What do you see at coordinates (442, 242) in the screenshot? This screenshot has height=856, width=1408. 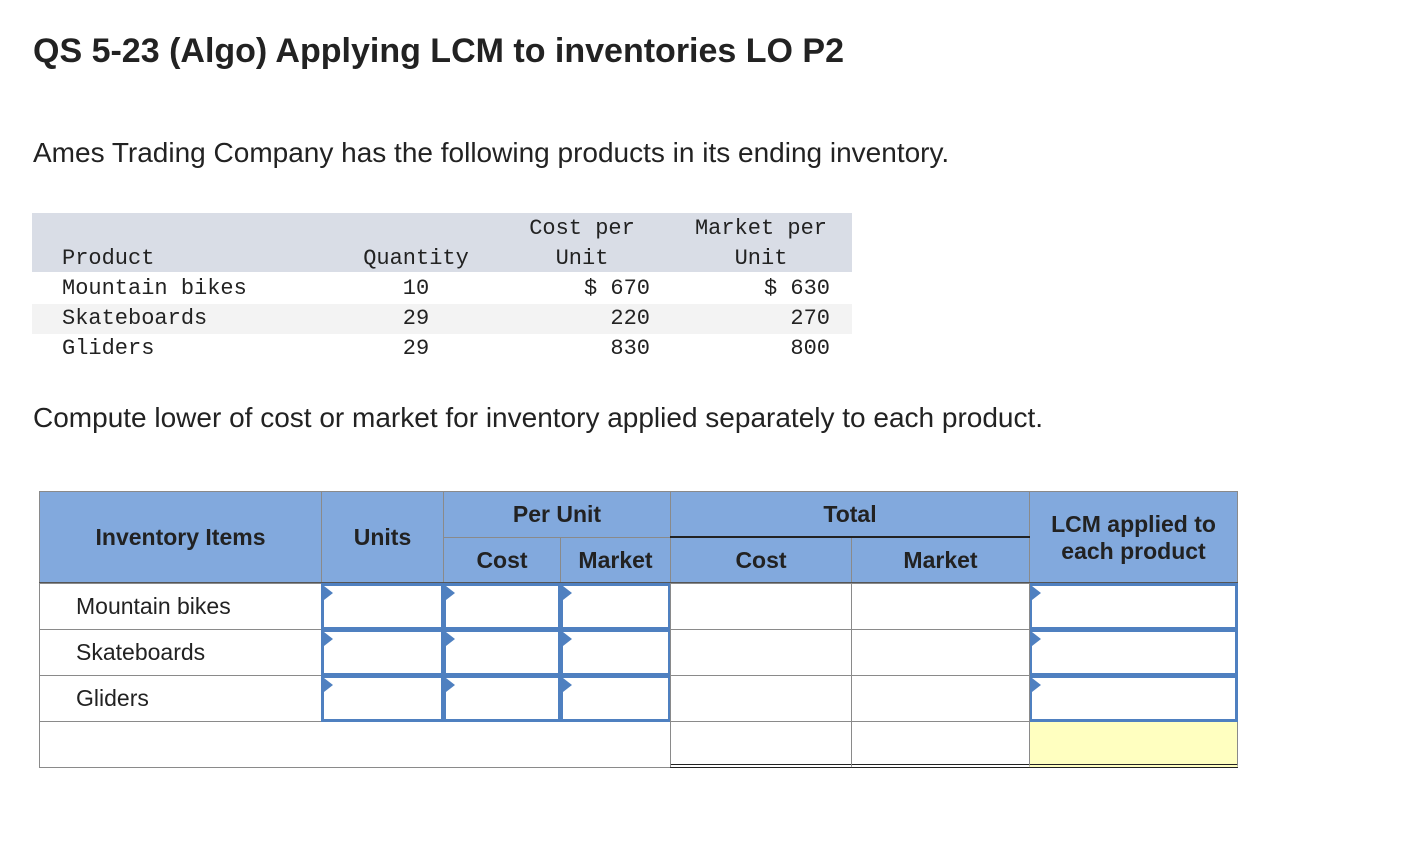 I see `header-band` at bounding box center [442, 242].